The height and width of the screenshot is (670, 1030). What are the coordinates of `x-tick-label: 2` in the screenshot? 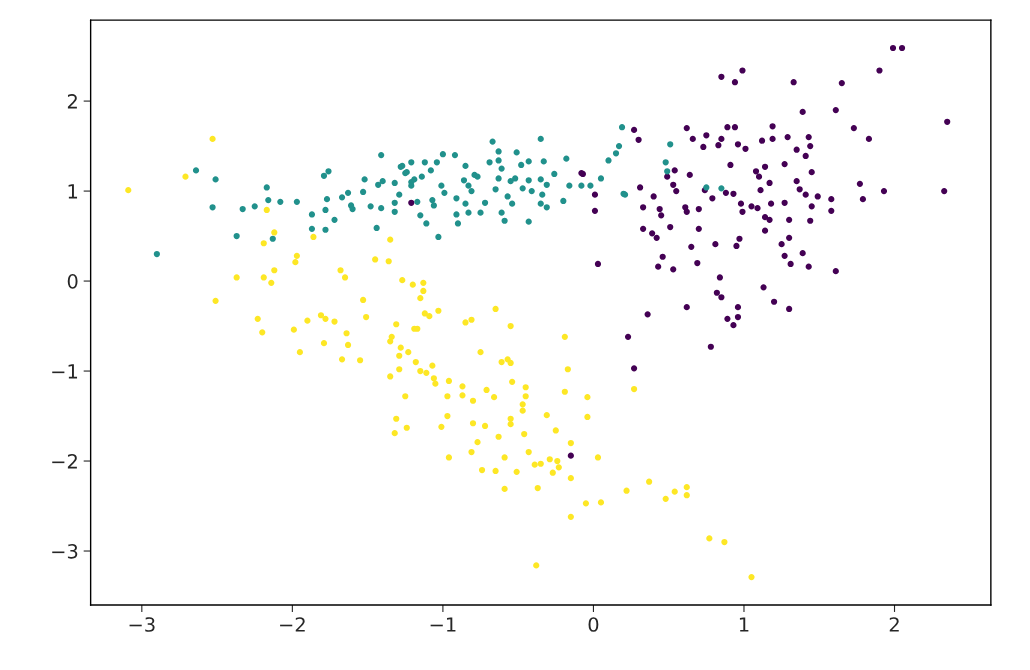 It's located at (894, 624).